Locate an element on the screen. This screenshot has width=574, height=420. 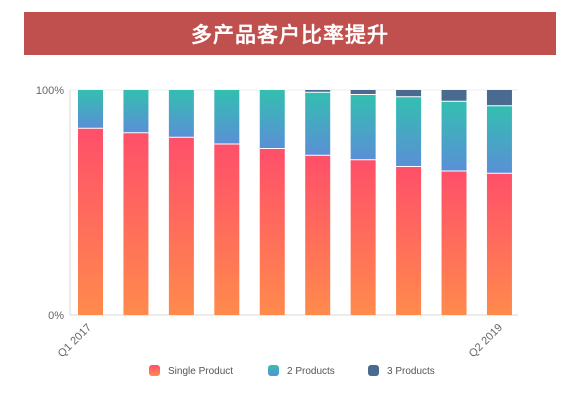
x-tick-label-last: Q2 2019 is located at coordinates (486, 341).